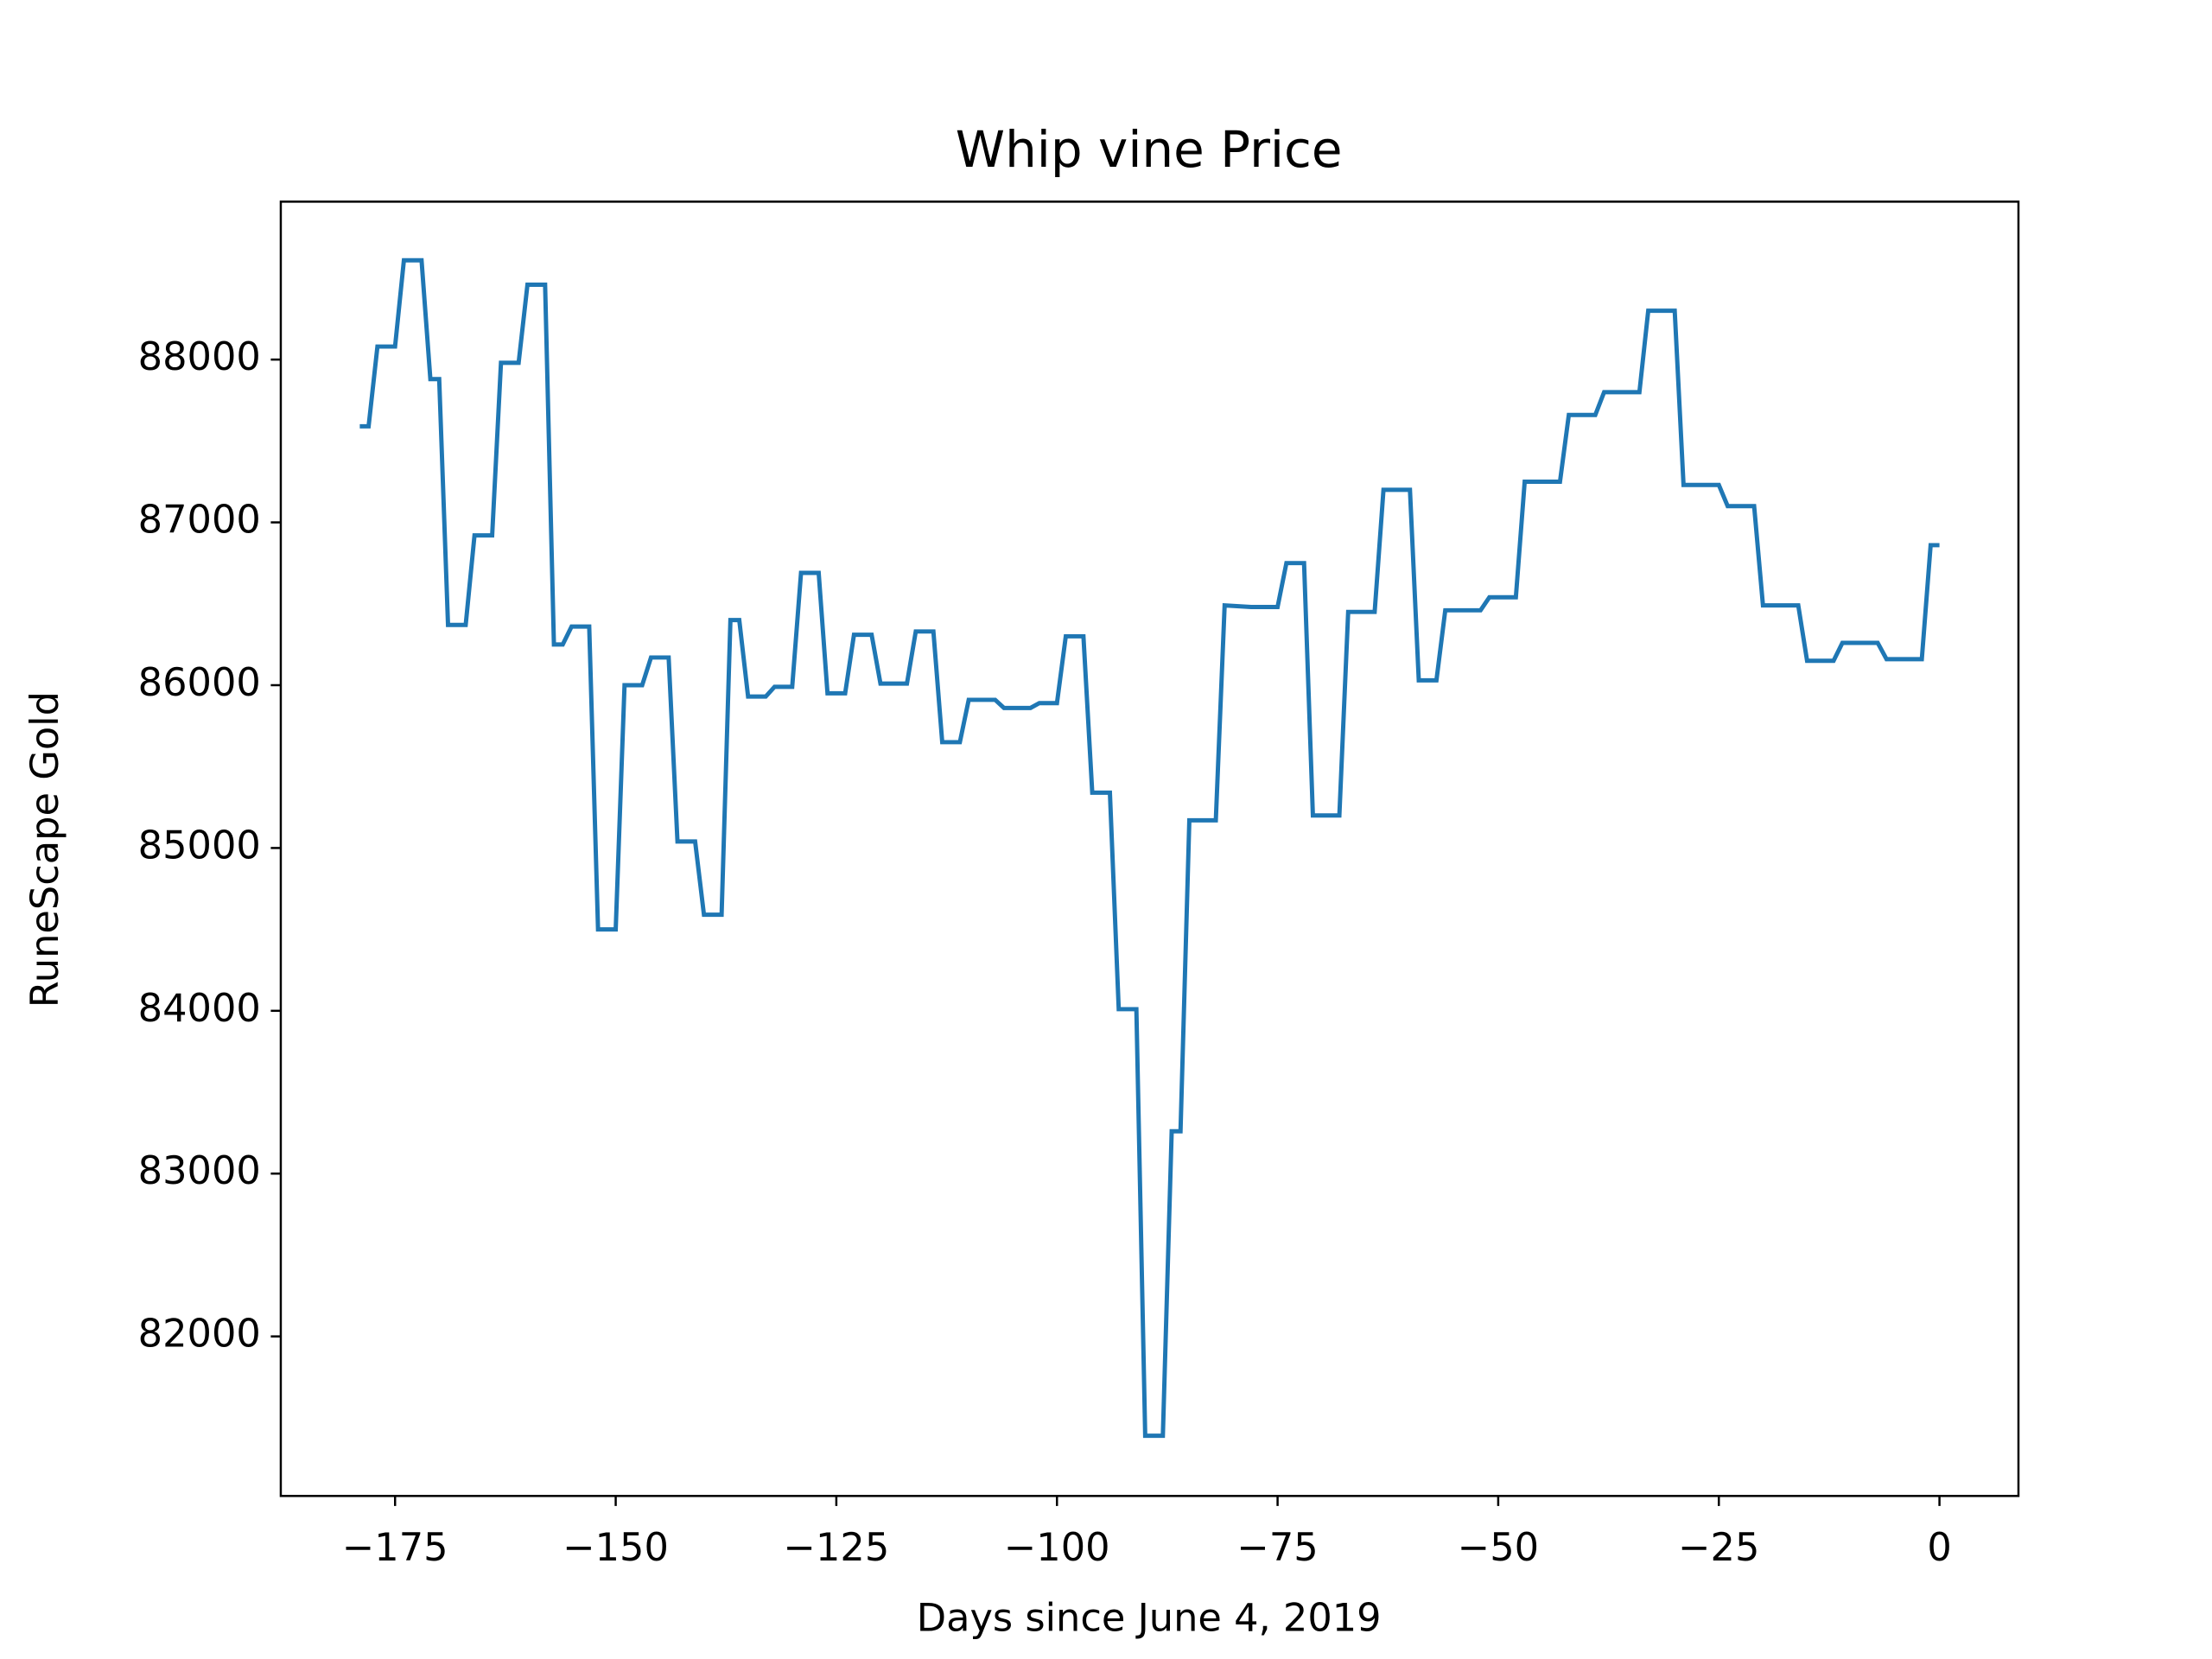 Image resolution: width=2212 pixels, height=1659 pixels. Describe the element at coordinates (1149, 149) in the screenshot. I see `chart-title: Whip vine Price` at that location.